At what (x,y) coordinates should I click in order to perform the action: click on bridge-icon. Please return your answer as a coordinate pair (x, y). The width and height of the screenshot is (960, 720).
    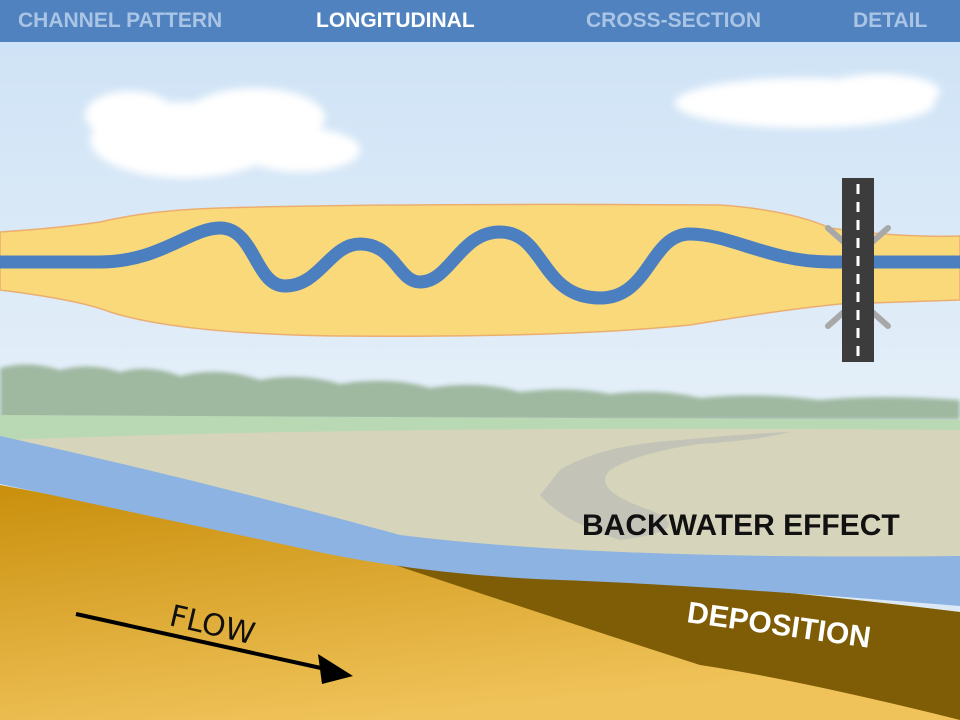
    Looking at the image, I should click on (858, 270).